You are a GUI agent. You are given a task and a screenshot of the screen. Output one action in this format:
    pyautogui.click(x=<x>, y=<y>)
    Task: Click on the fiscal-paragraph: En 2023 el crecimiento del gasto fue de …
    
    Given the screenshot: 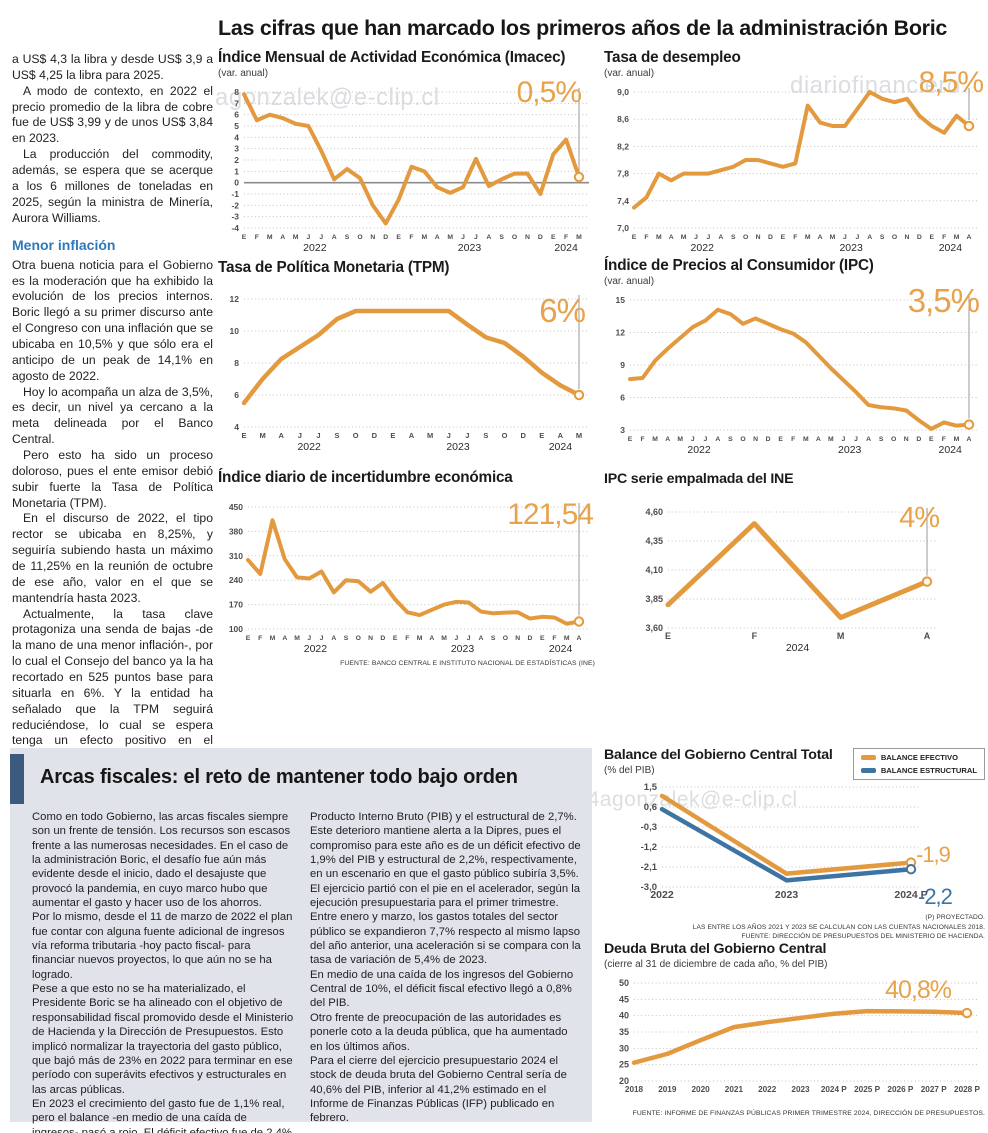 What is the action you would take?
    pyautogui.click(x=162, y=1115)
    